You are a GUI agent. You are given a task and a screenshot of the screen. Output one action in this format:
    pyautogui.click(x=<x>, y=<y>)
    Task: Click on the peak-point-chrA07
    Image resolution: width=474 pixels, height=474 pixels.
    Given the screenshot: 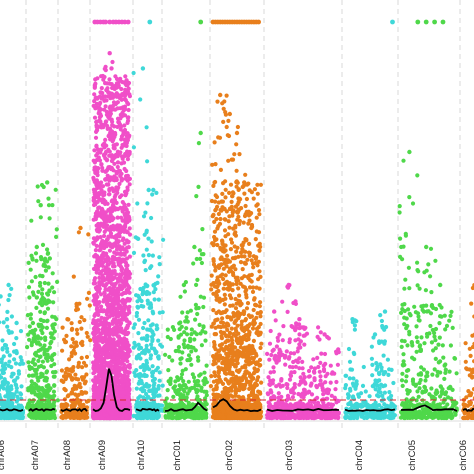 What is the action you would take?
    pyautogui.click(x=36, y=247)
    